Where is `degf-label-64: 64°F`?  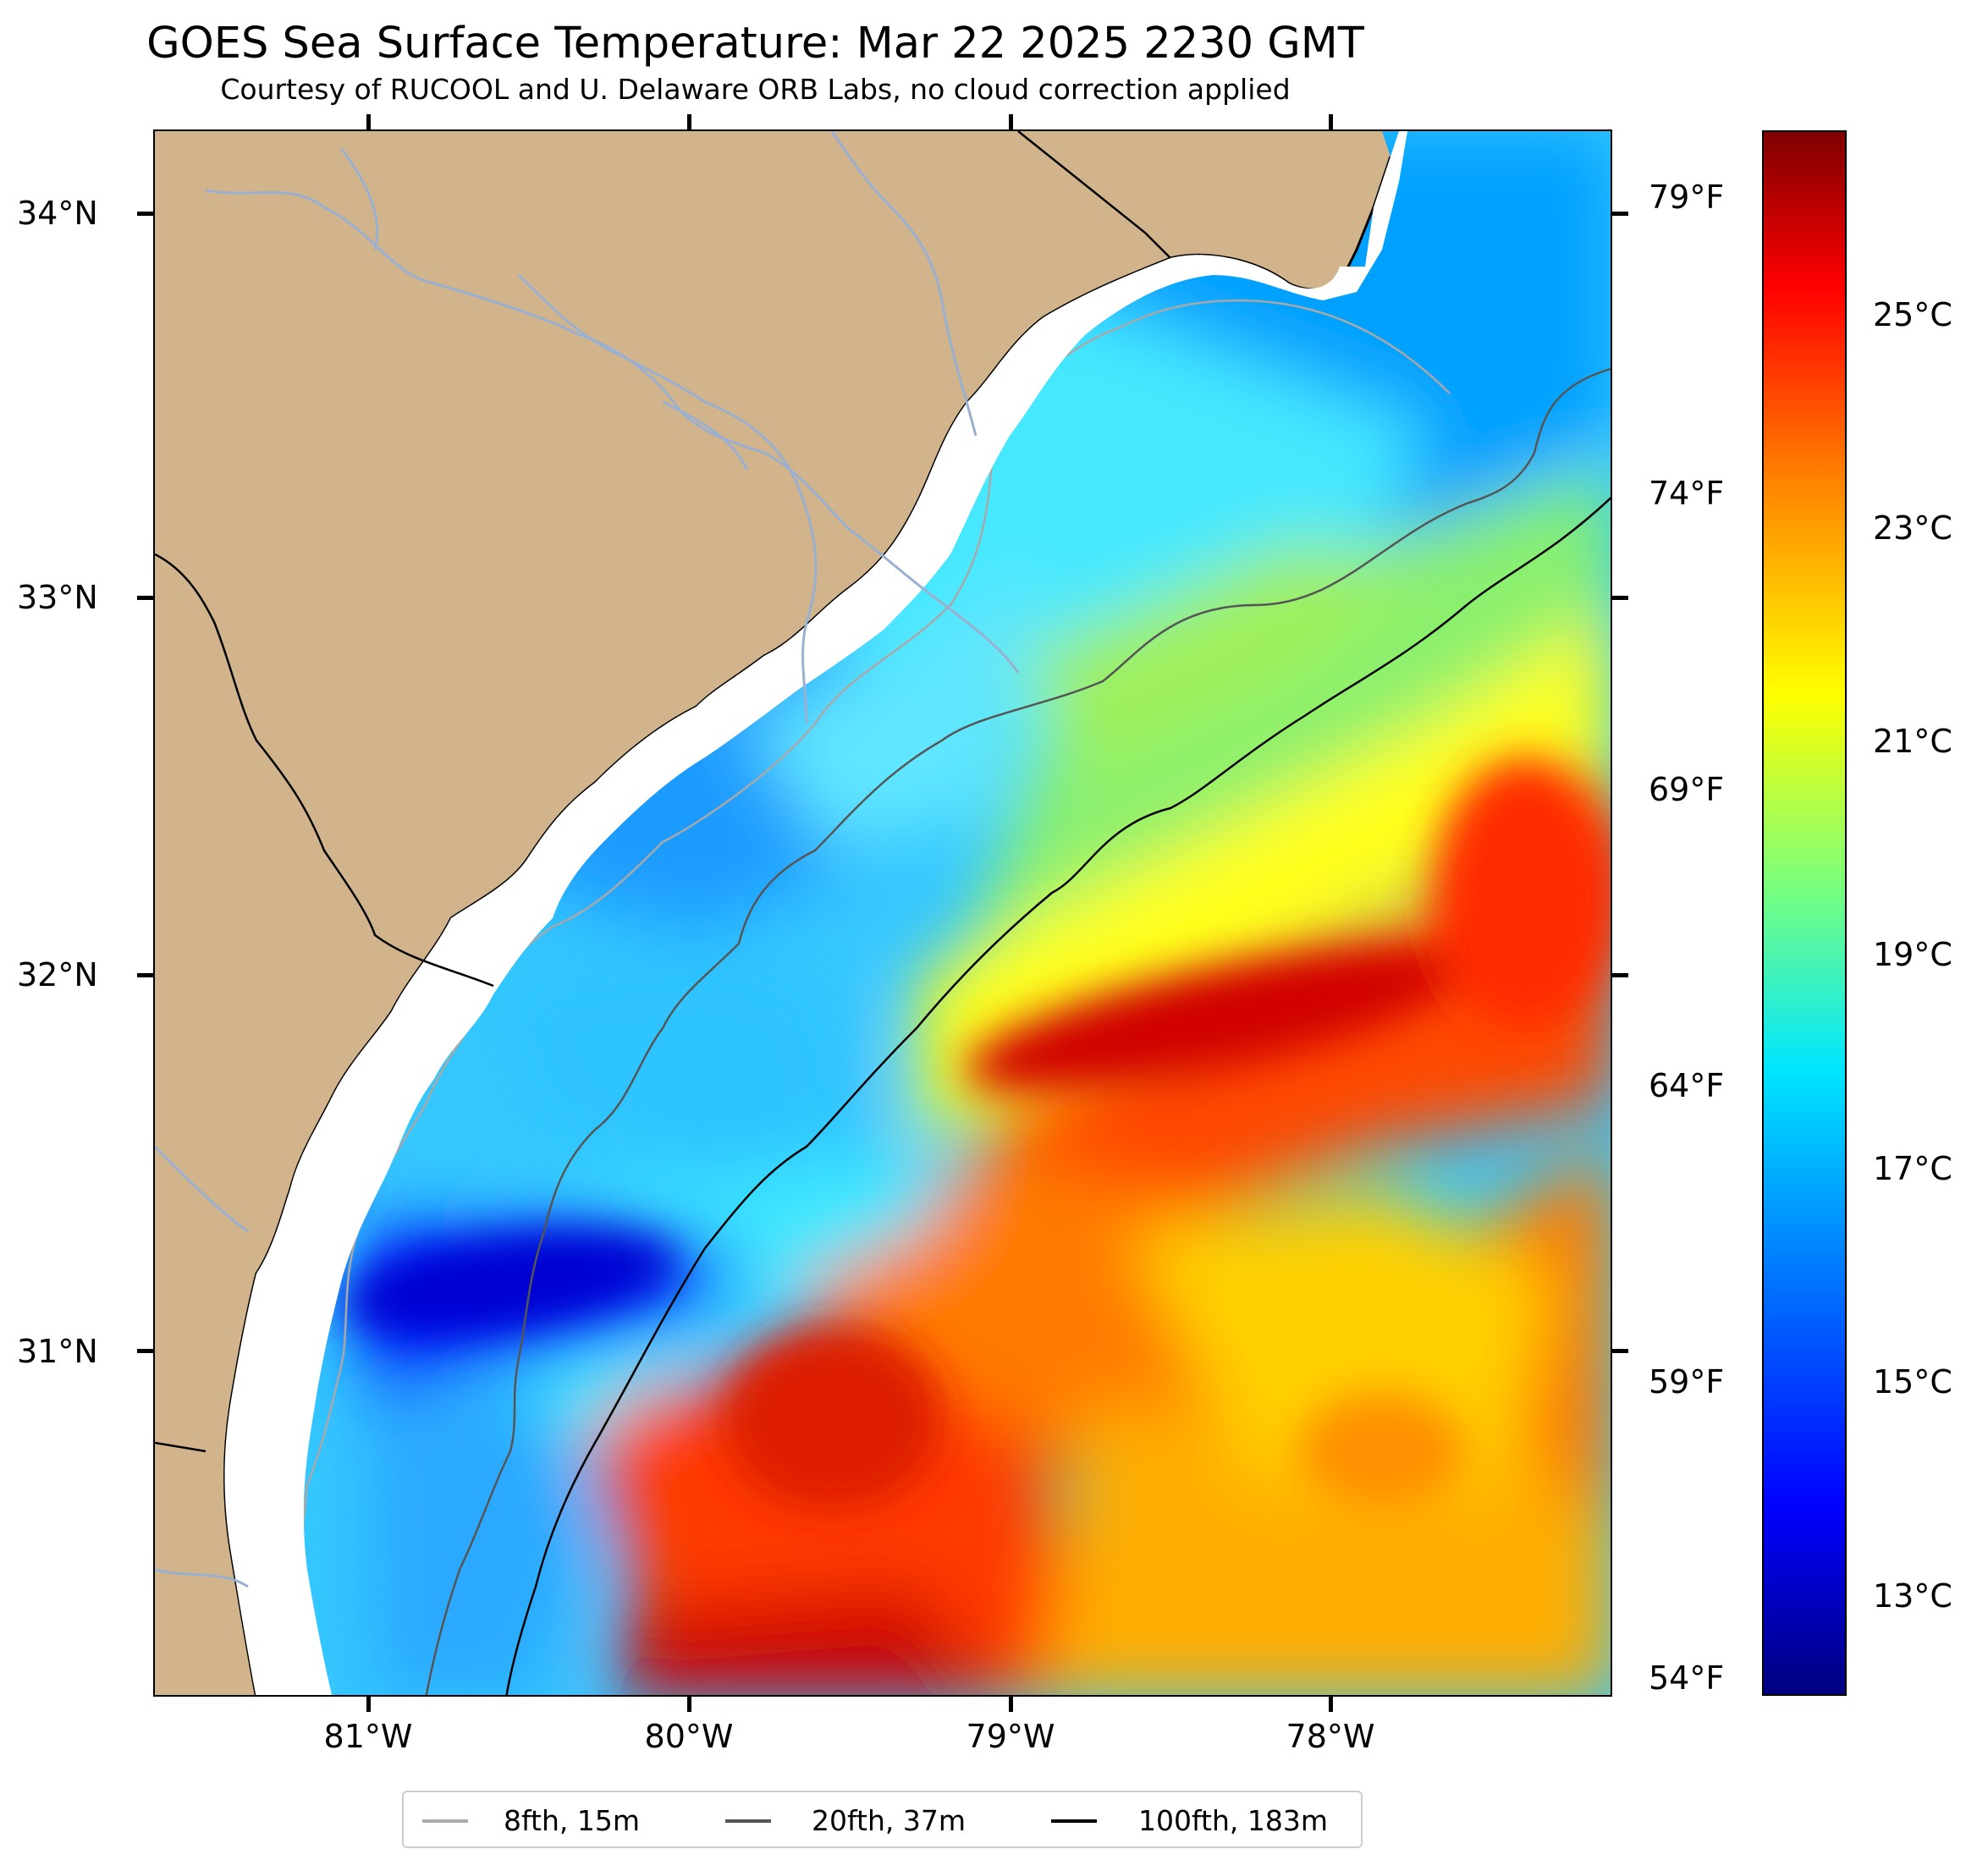
degf-label-64: 64°F is located at coordinates (1687, 1085).